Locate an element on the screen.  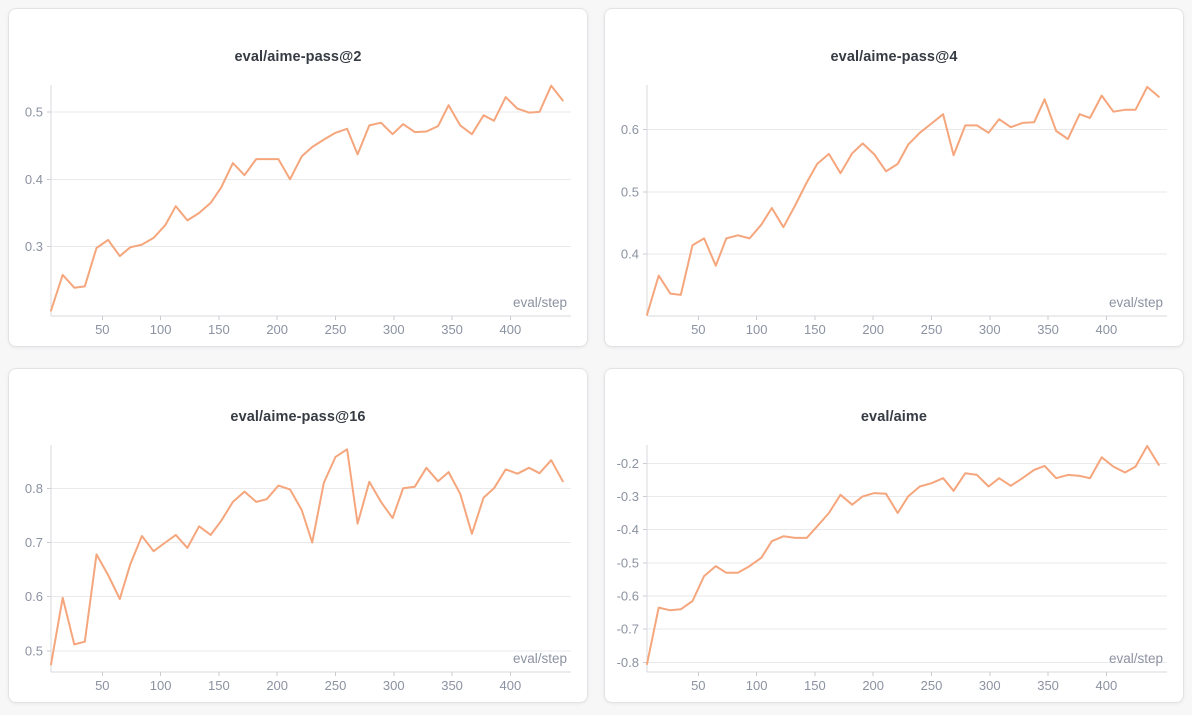
chart-title: eval/aime is located at coordinates (894, 417).